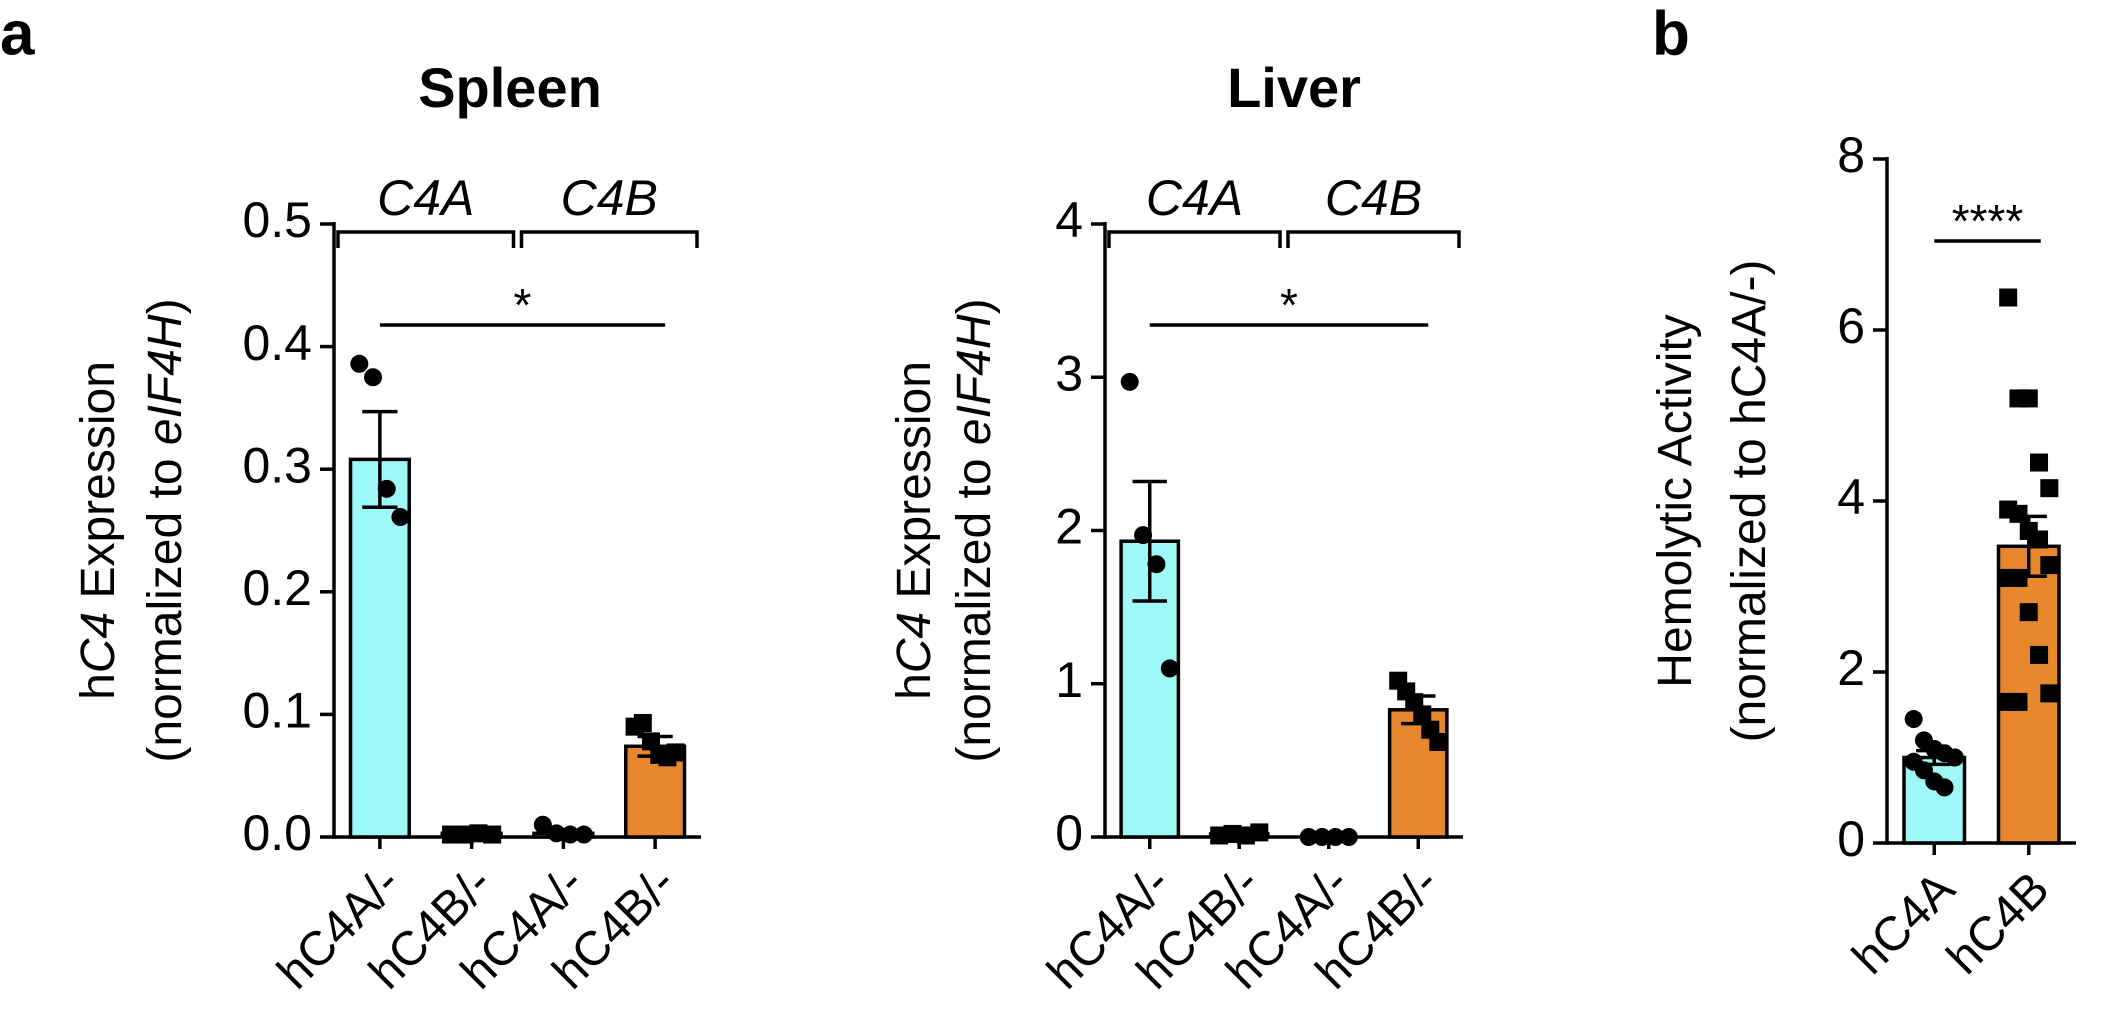 The height and width of the screenshot is (1014, 2114). I want to click on y-axis-label-part: (normalized to hC4A/-), so click(1749, 501).